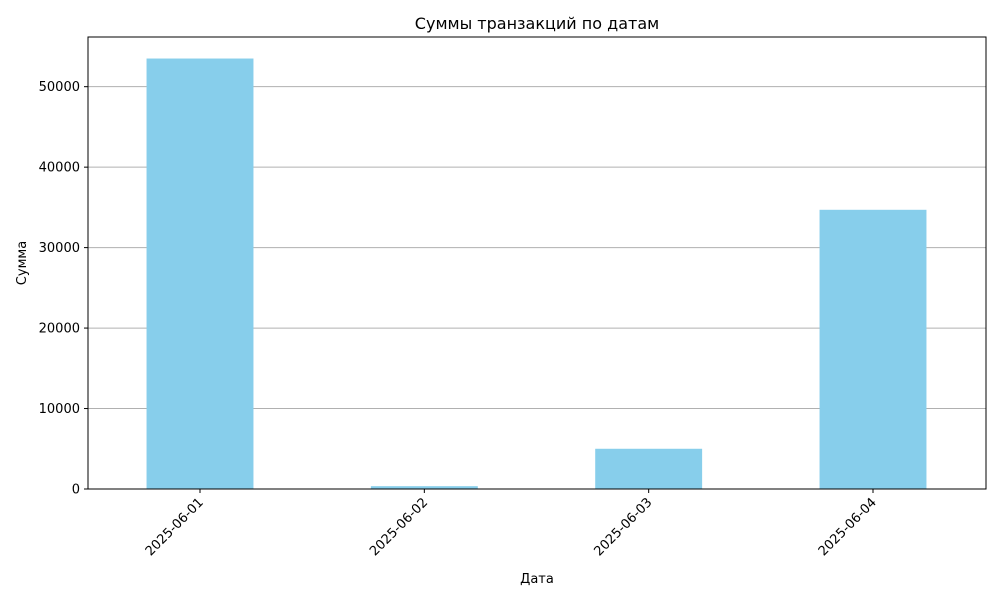 The height and width of the screenshot is (604, 1000). What do you see at coordinates (59, 87) in the screenshot?
I see `y-tick-label: 50000` at bounding box center [59, 87].